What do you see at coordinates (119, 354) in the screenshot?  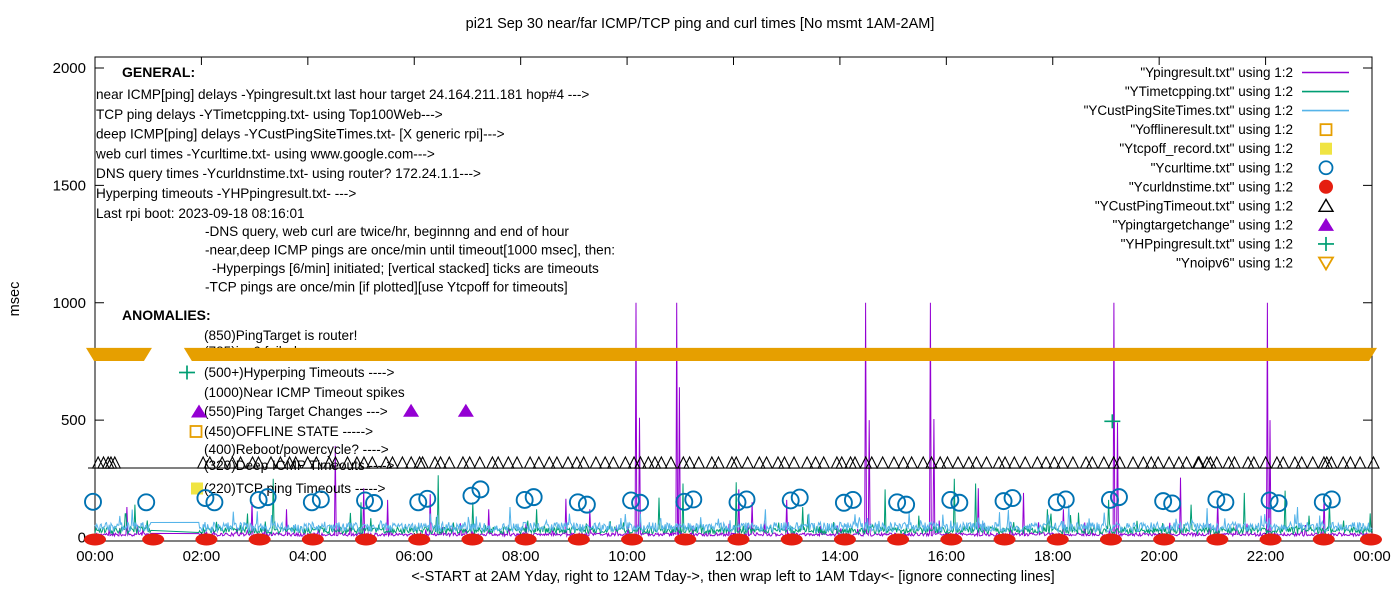 I see `no-ipv6-band` at bounding box center [119, 354].